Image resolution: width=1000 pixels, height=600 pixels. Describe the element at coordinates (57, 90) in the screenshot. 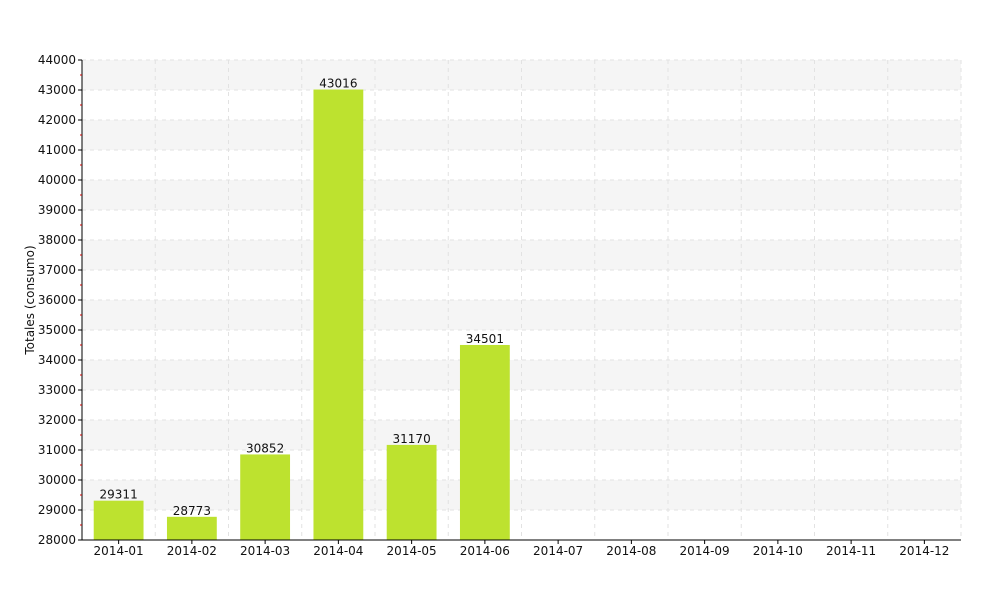

I see `y-tick-label: 43000` at that location.